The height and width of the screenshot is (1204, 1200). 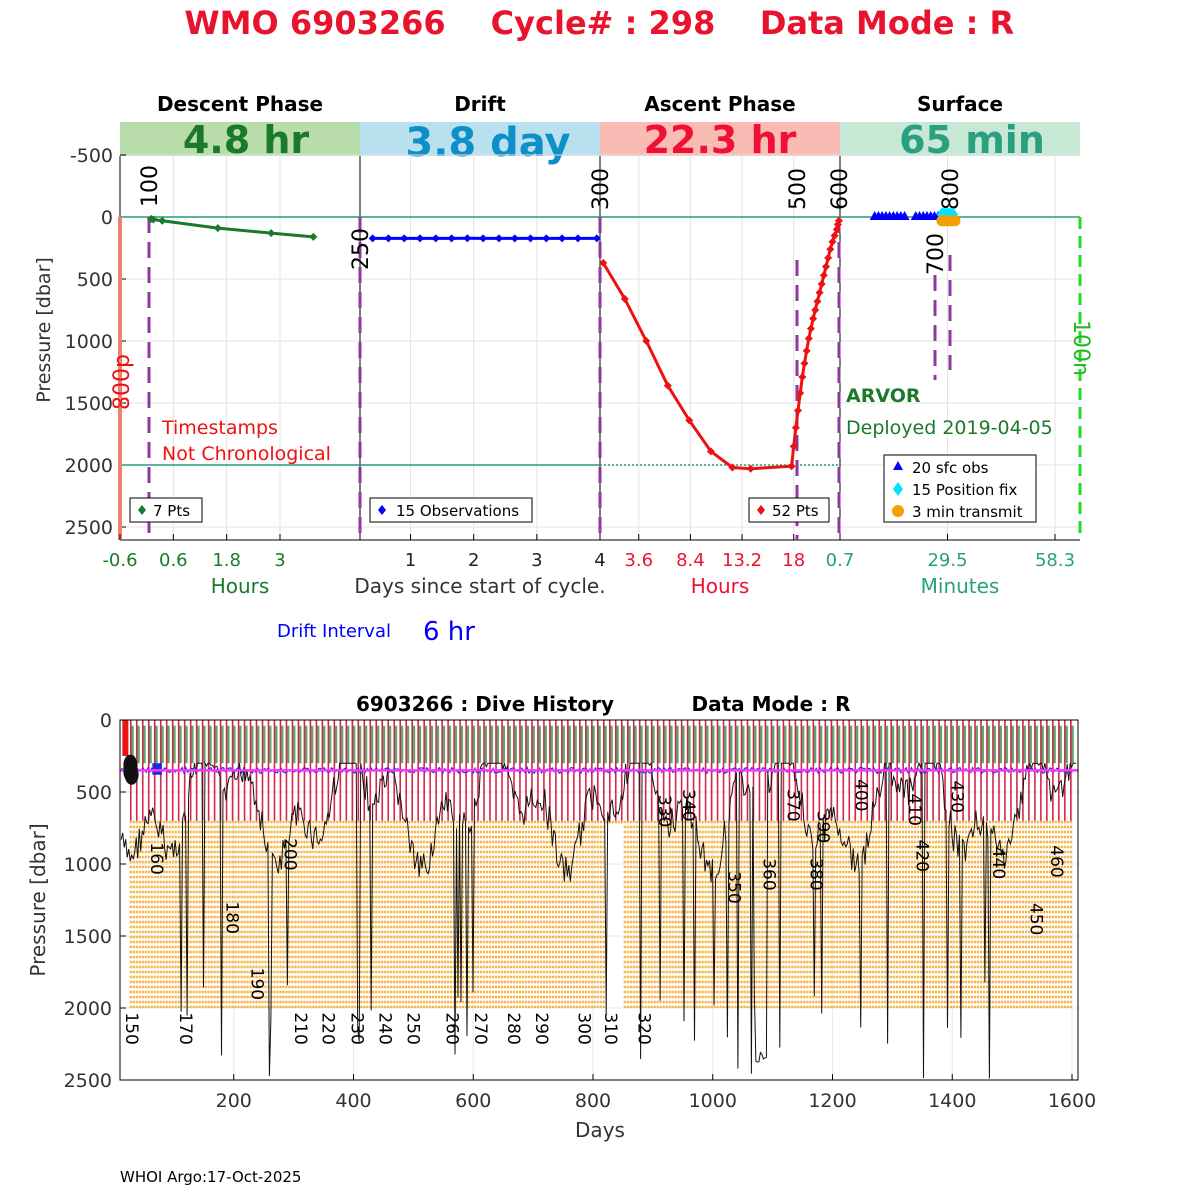 I want to click on dive-history-mode: Data Mode : R, so click(x=771, y=704).